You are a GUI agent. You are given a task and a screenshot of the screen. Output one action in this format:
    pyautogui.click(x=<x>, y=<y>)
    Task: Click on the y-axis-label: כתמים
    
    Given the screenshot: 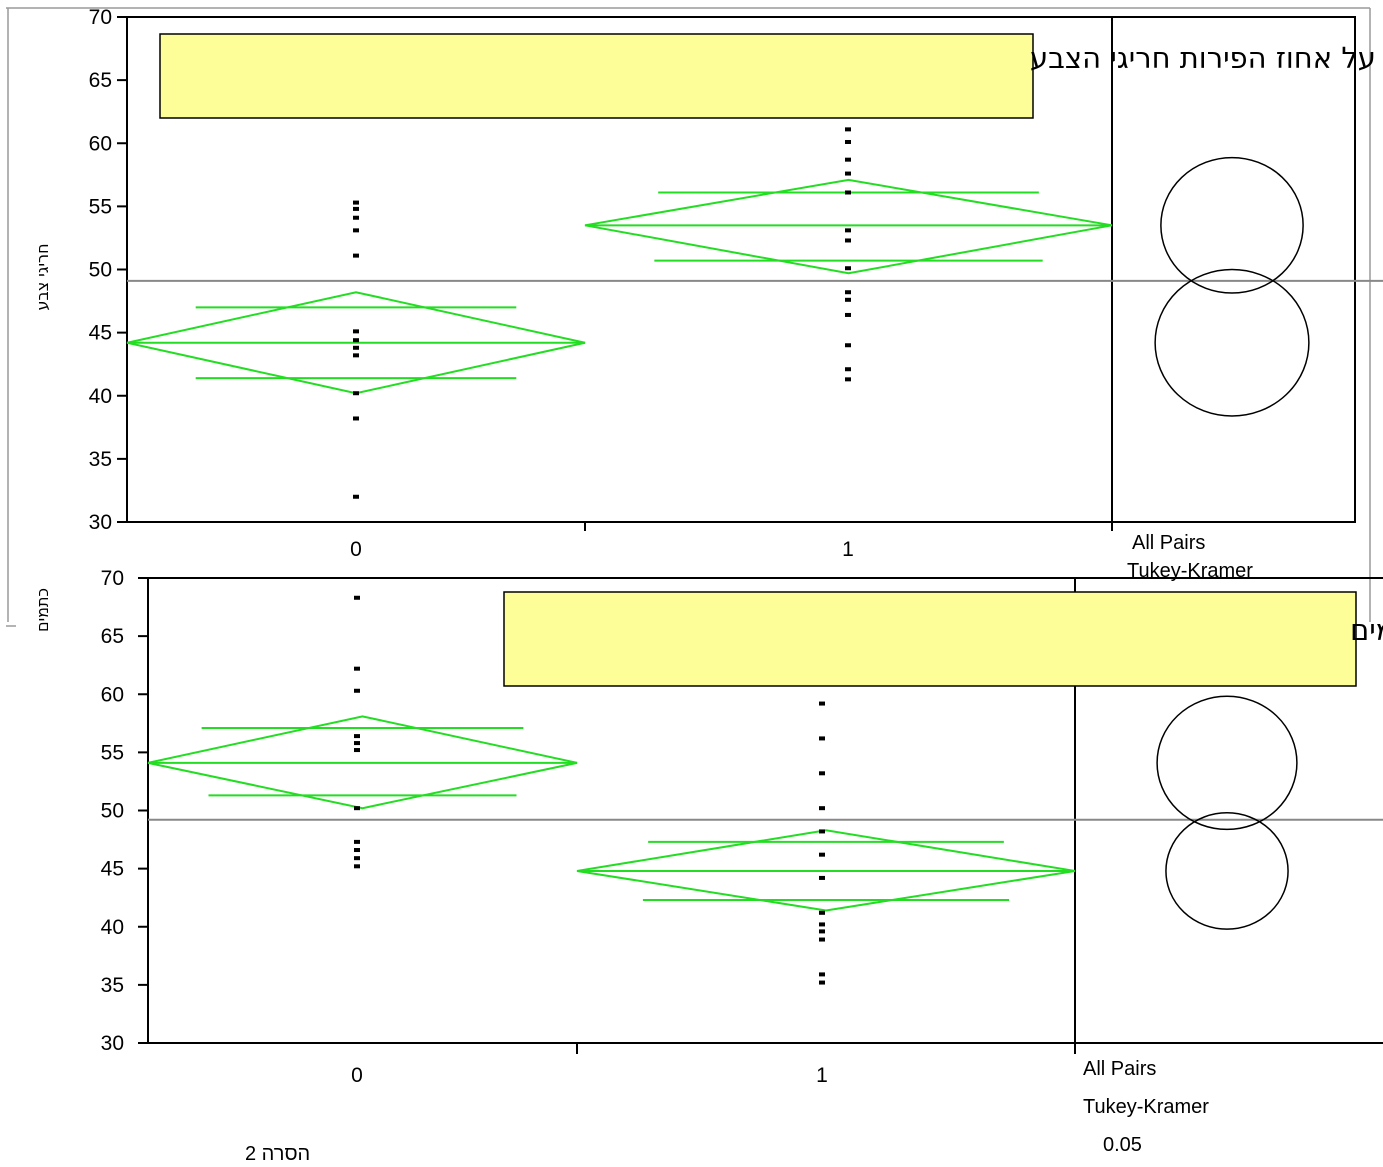 What is the action you would take?
    pyautogui.click(x=42, y=610)
    